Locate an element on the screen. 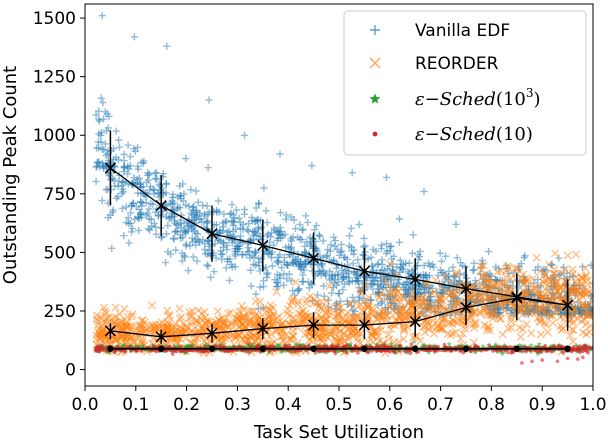 The image size is (608, 444). mean-line is located at coordinates (339, 317).